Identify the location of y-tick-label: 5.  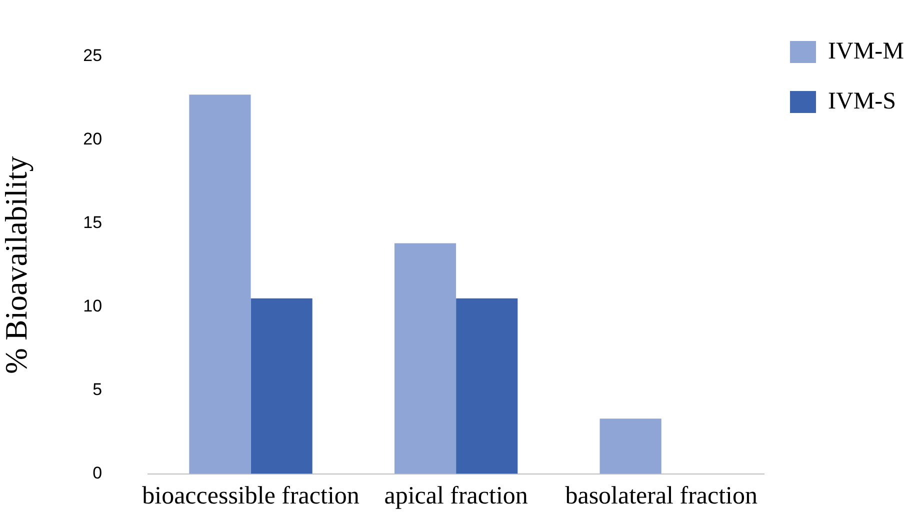
(97, 389).